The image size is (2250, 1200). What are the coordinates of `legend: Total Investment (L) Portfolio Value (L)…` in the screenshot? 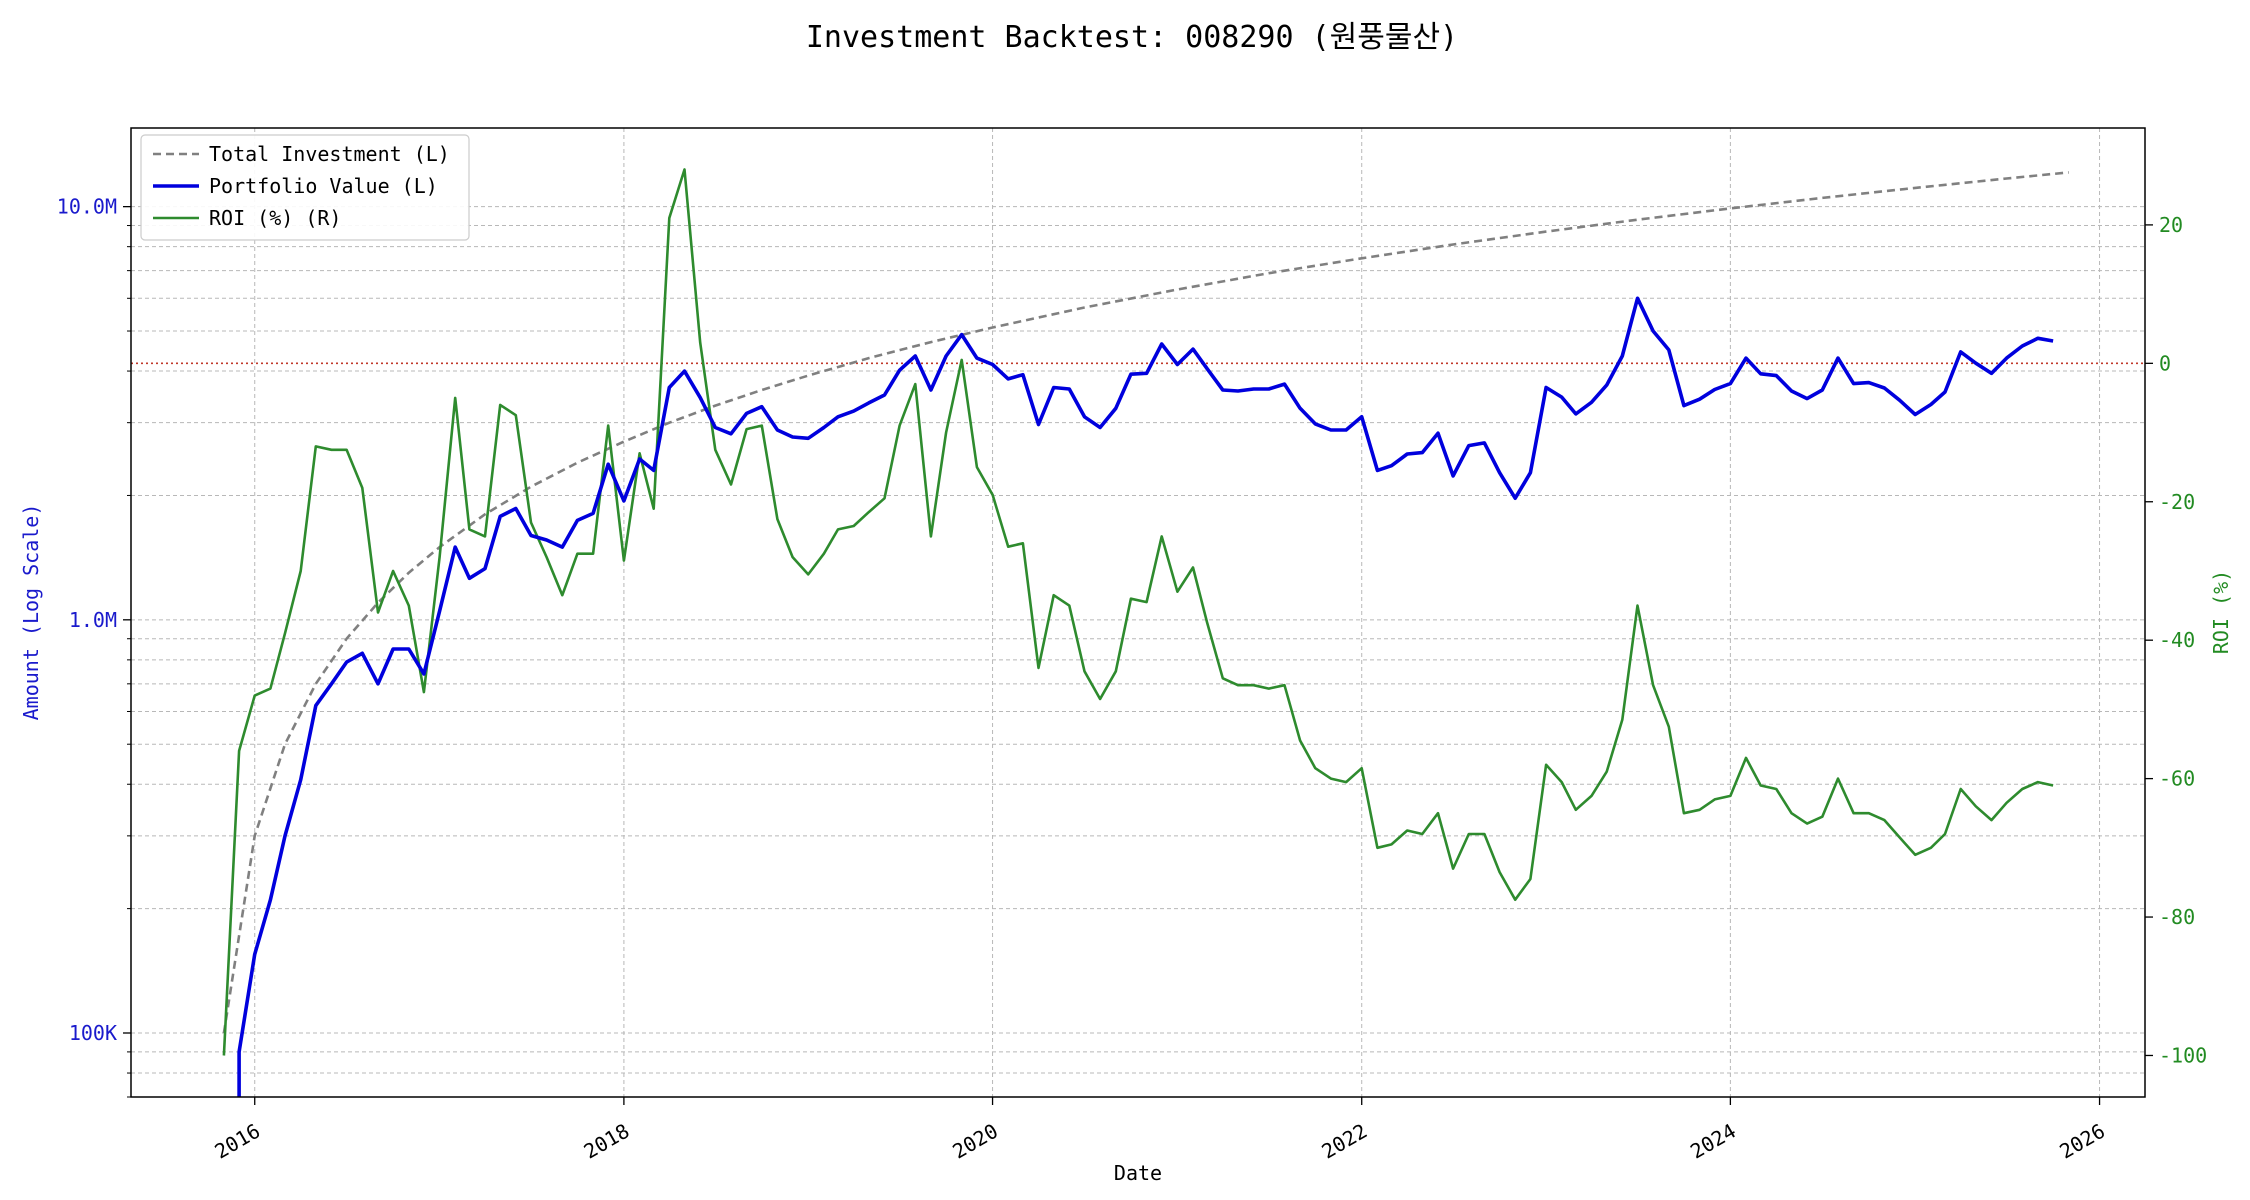 It's located at (305, 187).